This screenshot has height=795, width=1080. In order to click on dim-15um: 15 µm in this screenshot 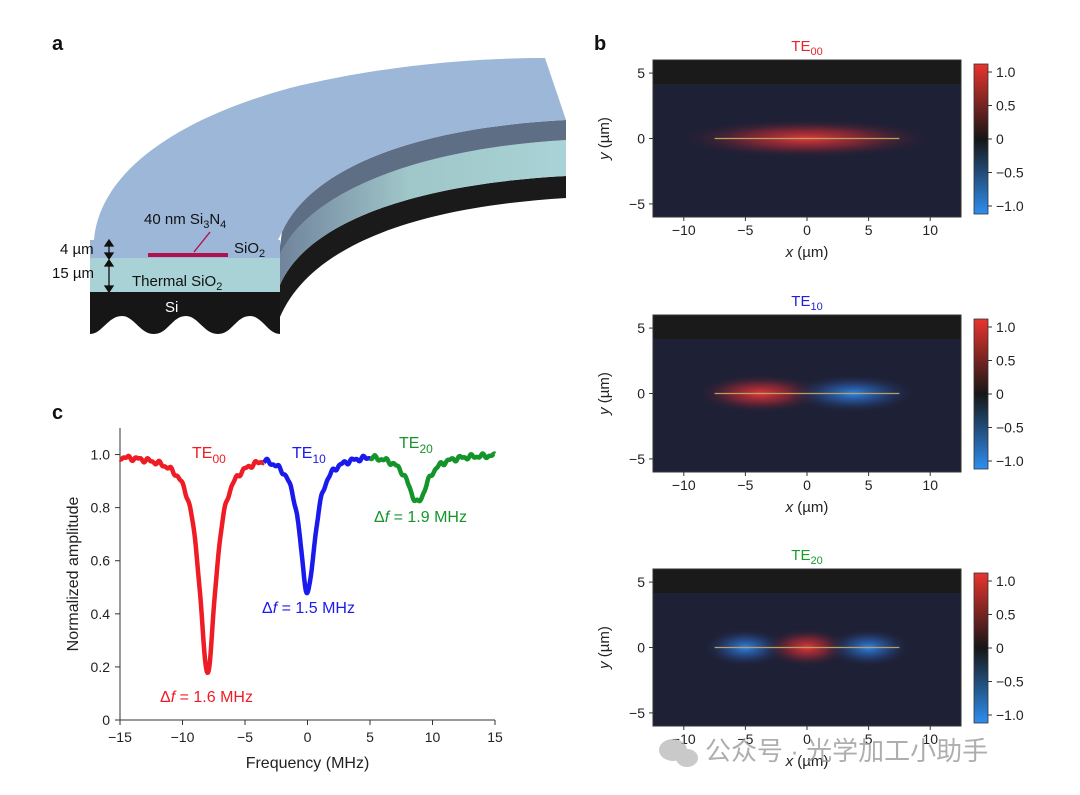, I will do `click(73, 273)`.